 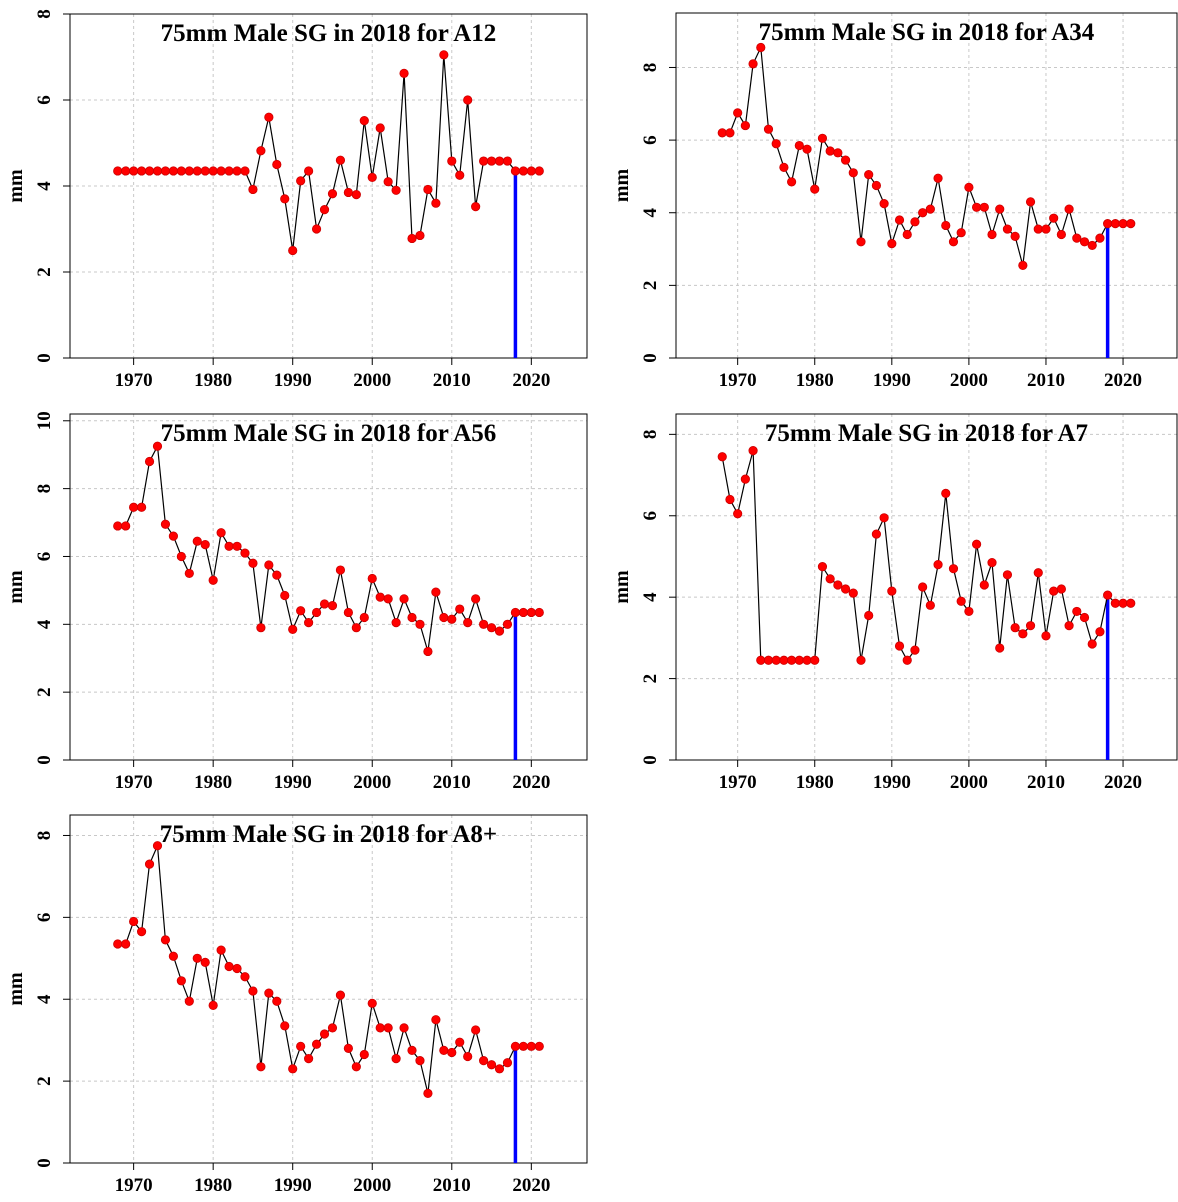 I want to click on y-tick-label: 4, so click(x=44, y=999).